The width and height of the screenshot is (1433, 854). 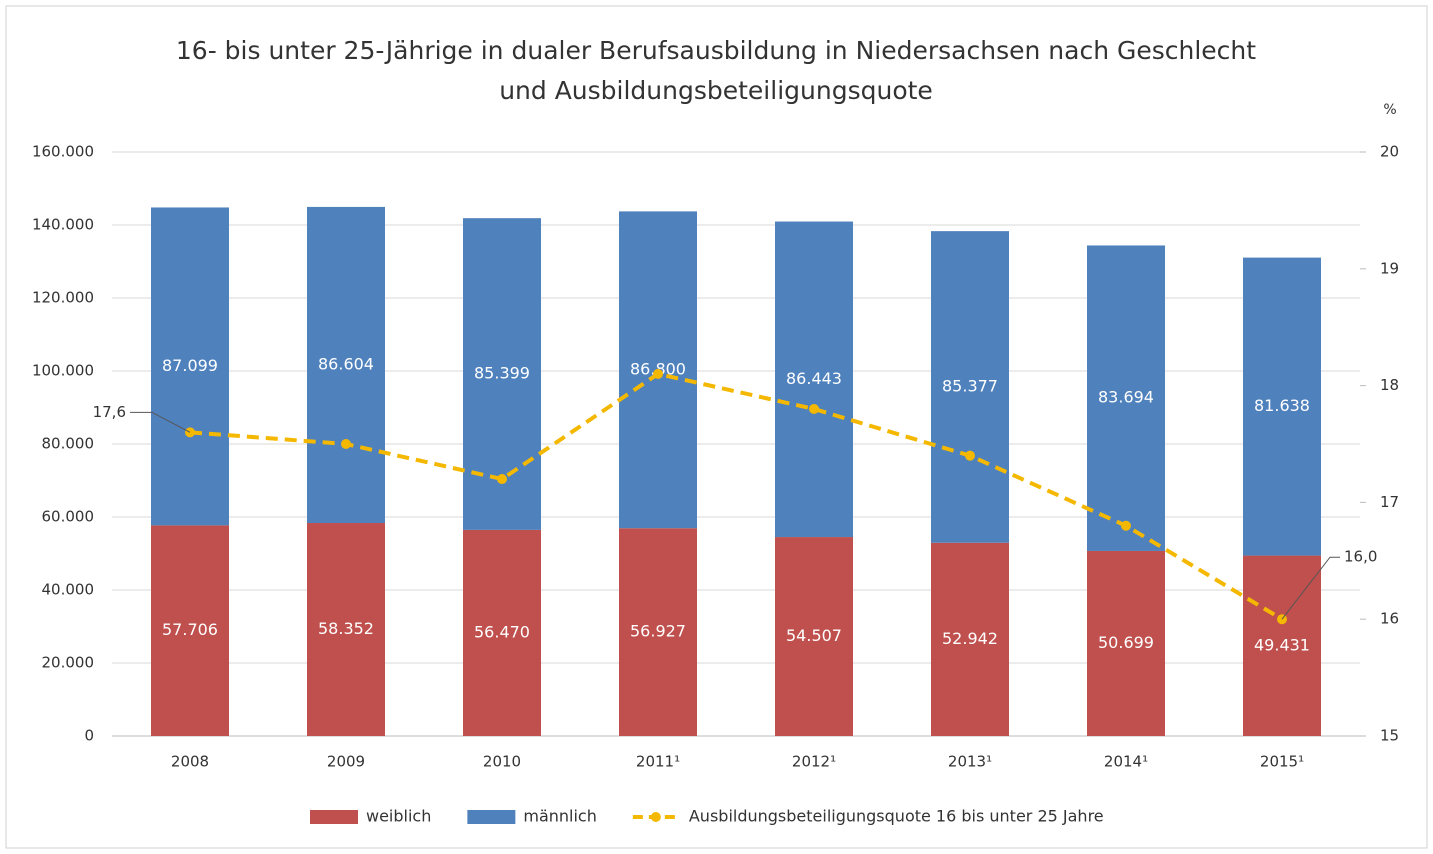 What do you see at coordinates (970, 762) in the screenshot?
I see `x-tick-label: 2013¹` at bounding box center [970, 762].